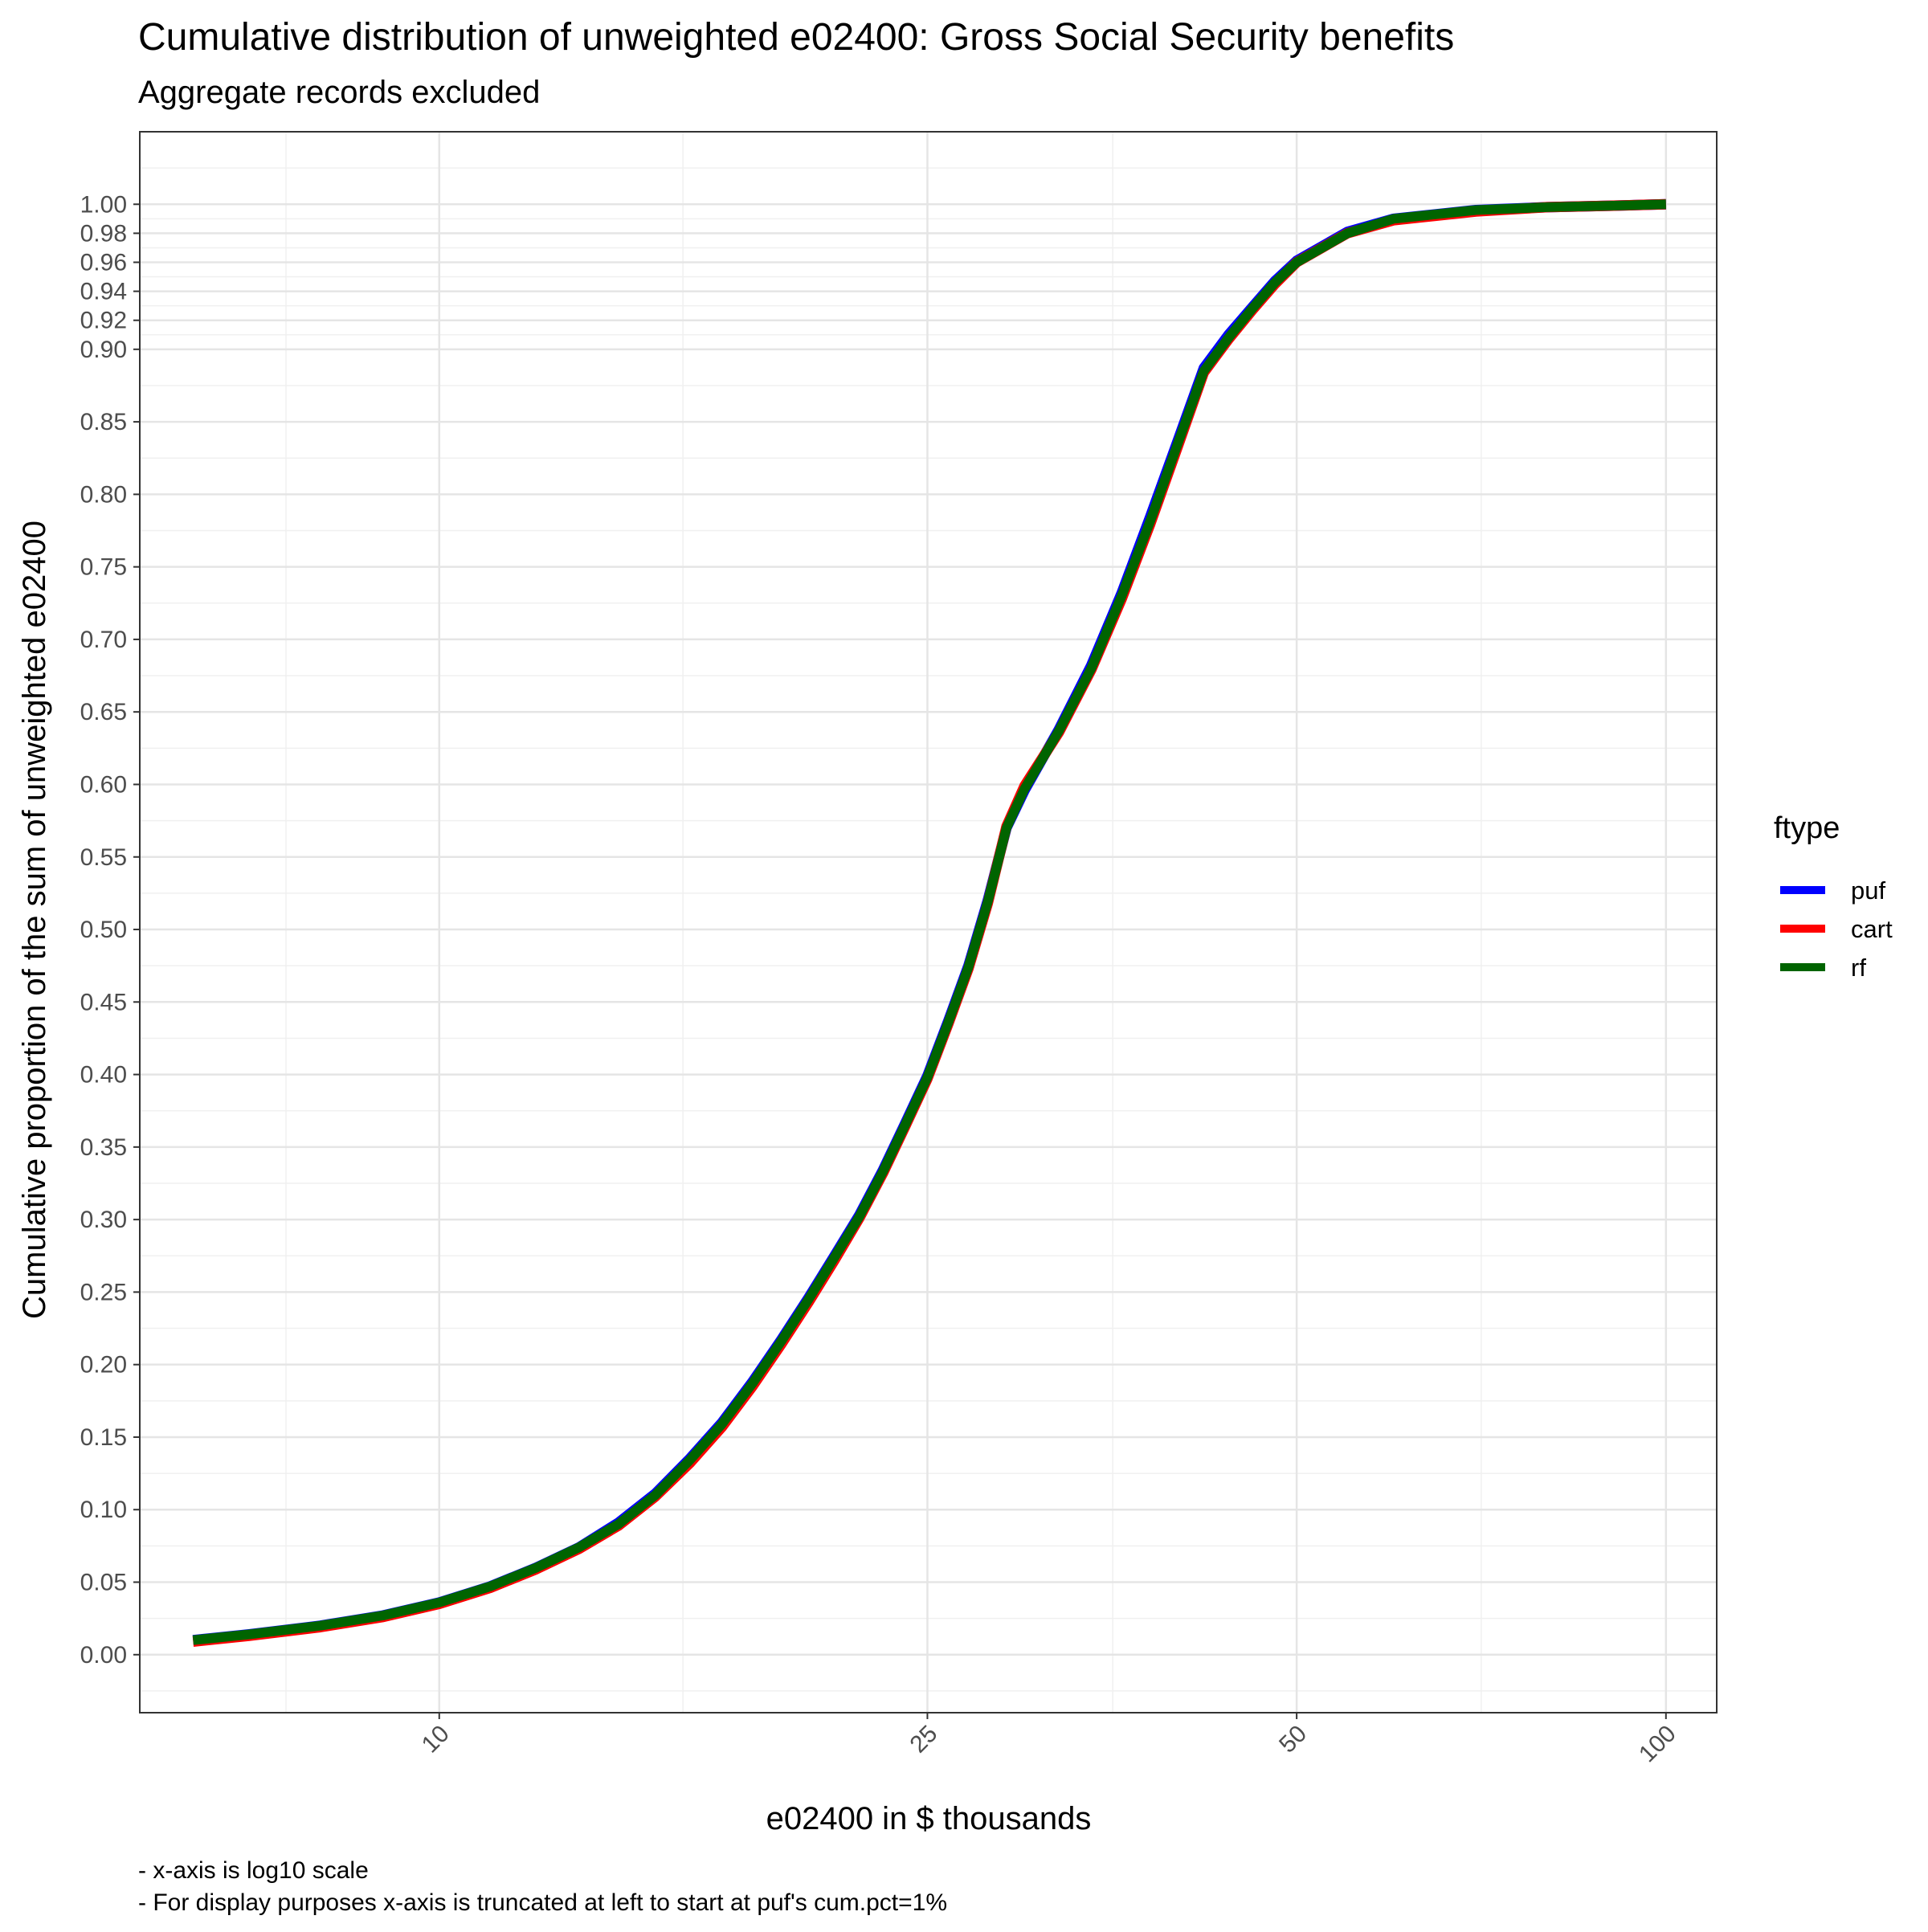  I want to click on y-tick-label: 0.15, so click(103, 1438).